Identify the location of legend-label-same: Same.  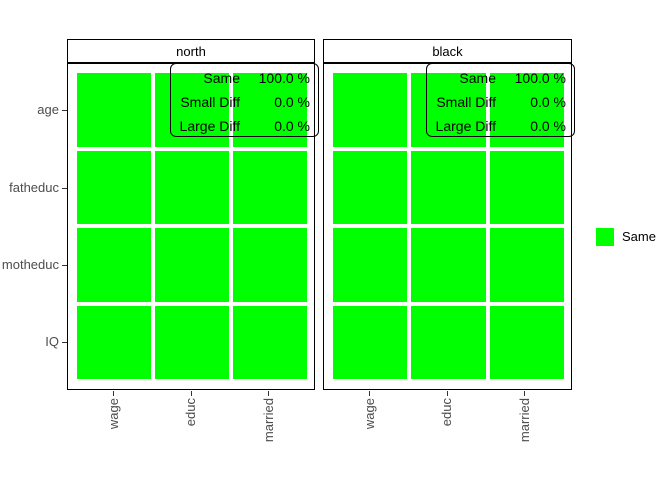
(639, 236).